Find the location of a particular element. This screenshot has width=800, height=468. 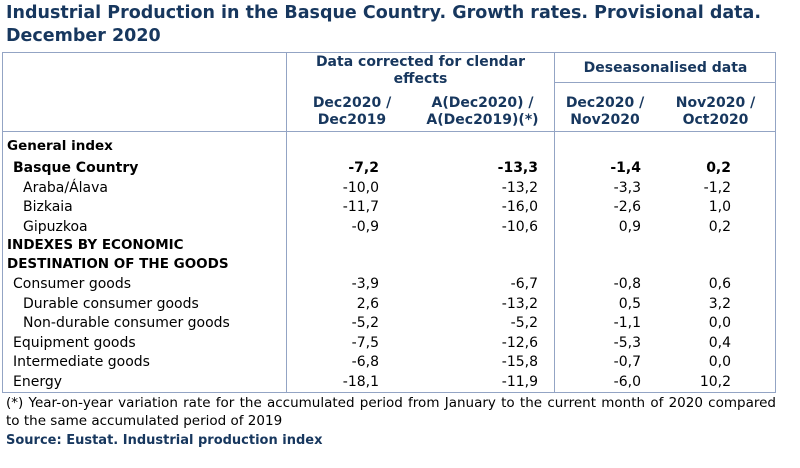

row-value-col1: -5,2 is located at coordinates (365, 323).